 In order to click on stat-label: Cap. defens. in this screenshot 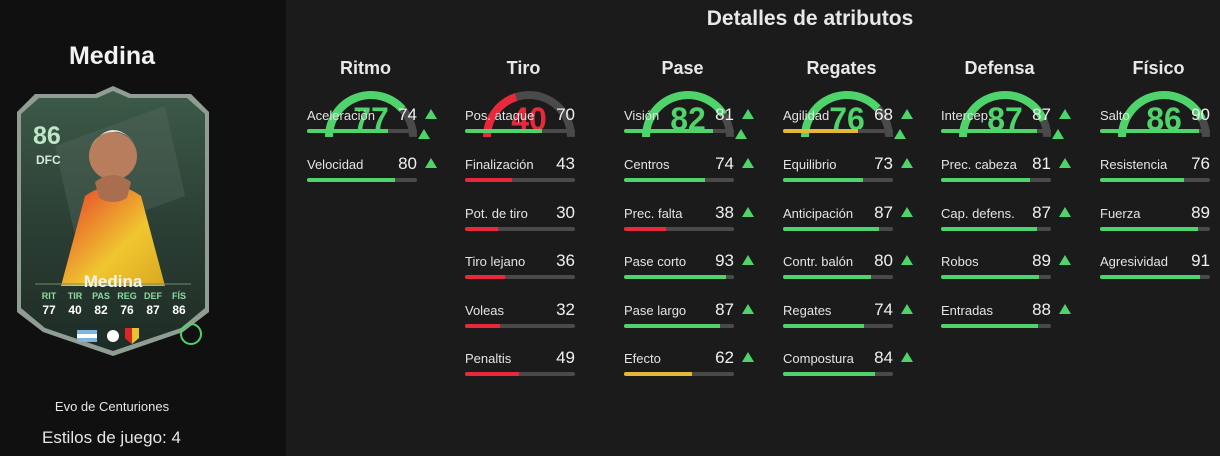, I will do `click(978, 213)`.